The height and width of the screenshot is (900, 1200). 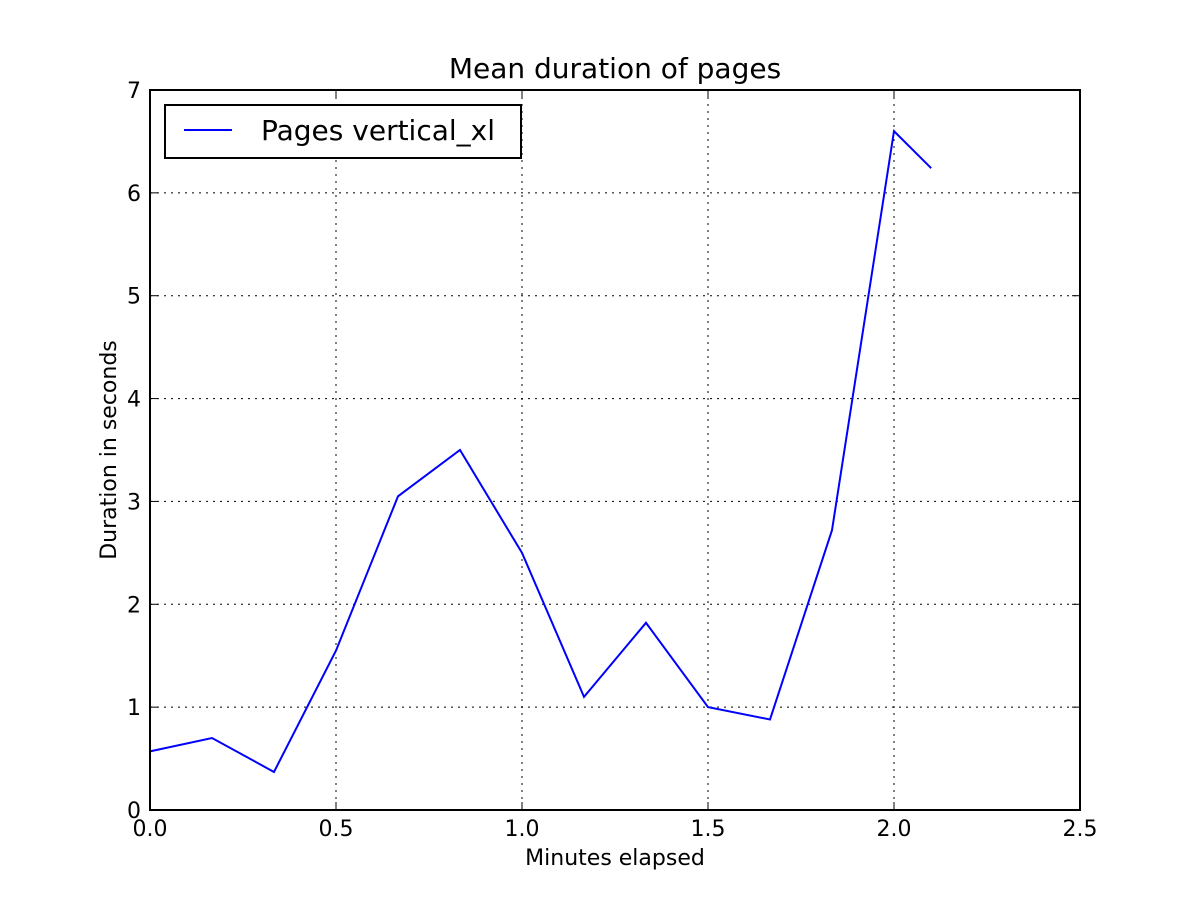 What do you see at coordinates (134, 811) in the screenshot?
I see `y-tick-label: 0` at bounding box center [134, 811].